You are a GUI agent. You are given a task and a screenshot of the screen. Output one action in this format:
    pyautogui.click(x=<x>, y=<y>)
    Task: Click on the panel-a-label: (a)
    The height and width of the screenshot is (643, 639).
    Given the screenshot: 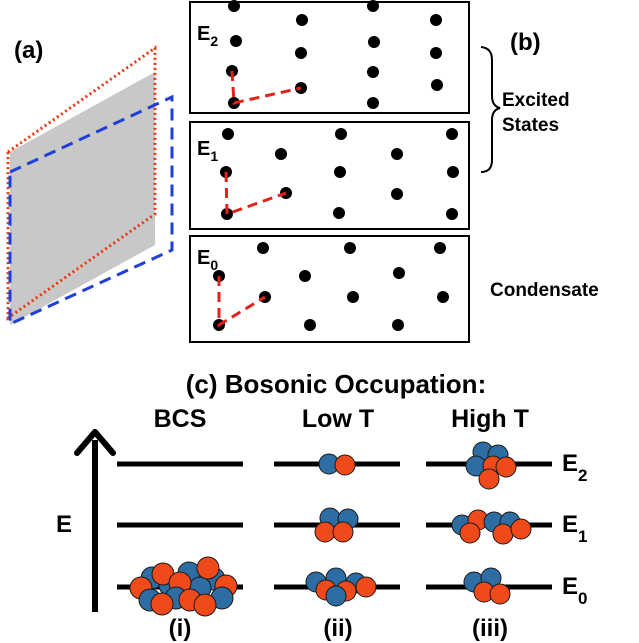 What is the action you would take?
    pyautogui.click(x=28, y=50)
    